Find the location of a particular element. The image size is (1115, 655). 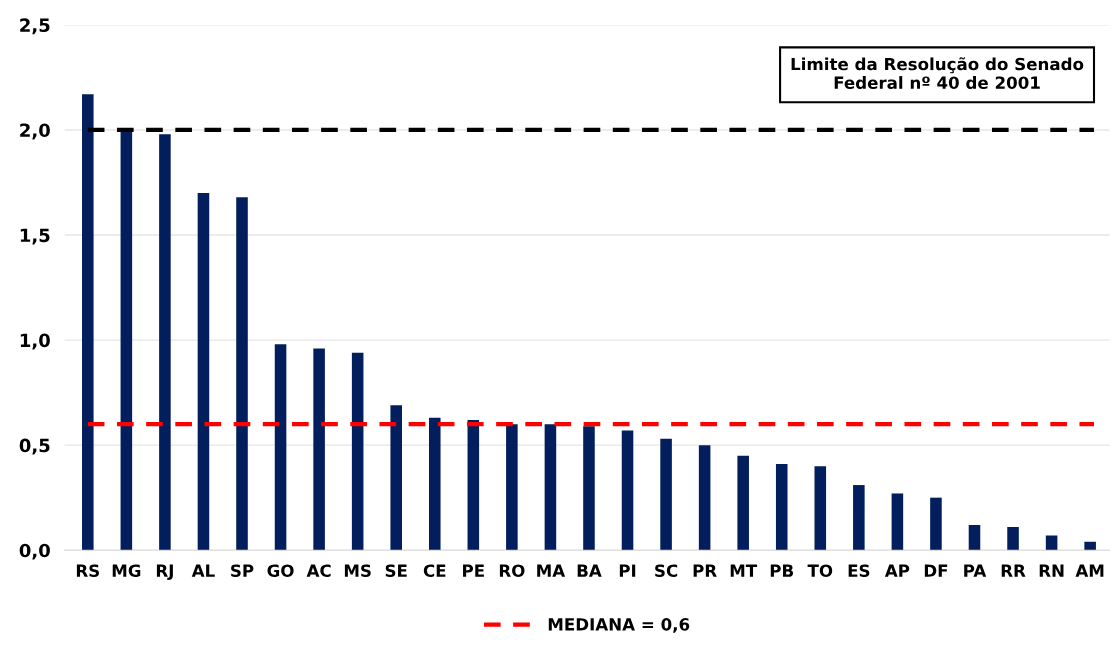

x-tick-label: CE is located at coordinates (434, 570).